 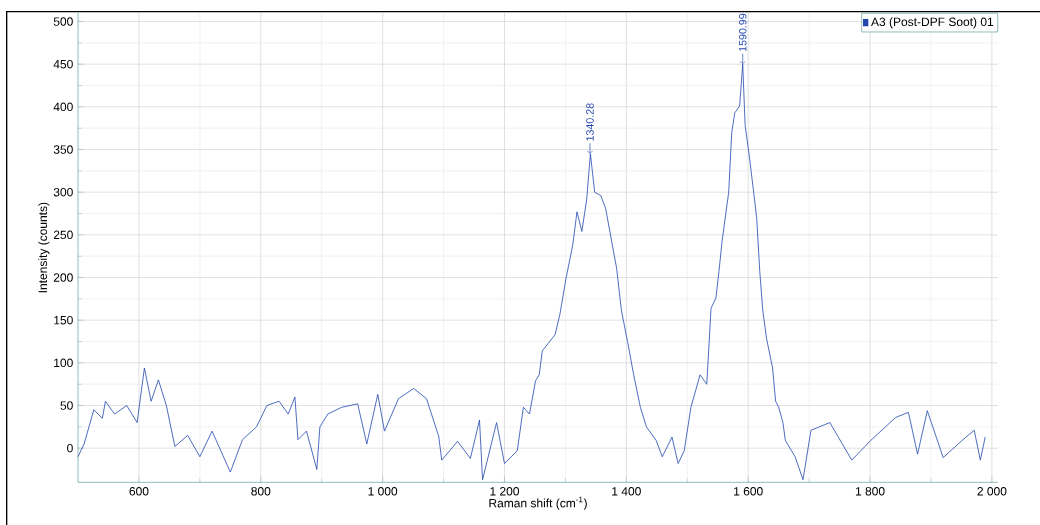 I want to click on x-tick-label: 1 200, so click(x=505, y=491).